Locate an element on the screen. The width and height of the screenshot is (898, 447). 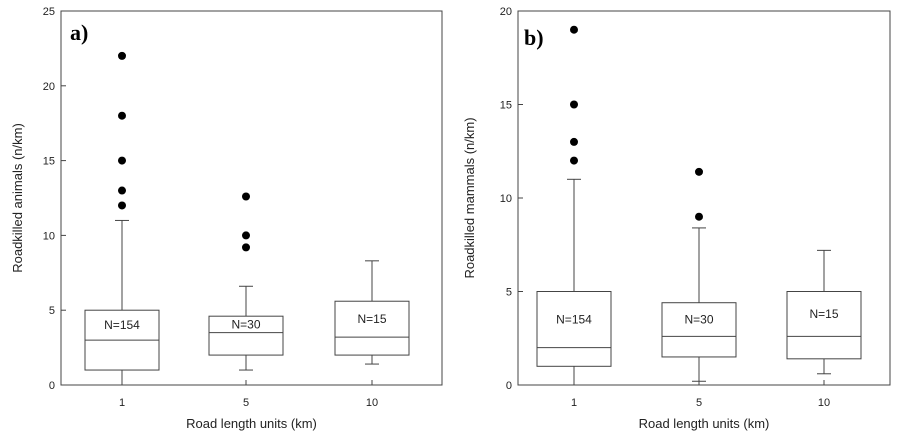
y-tick-label: 25 is located at coordinates (49, 12).